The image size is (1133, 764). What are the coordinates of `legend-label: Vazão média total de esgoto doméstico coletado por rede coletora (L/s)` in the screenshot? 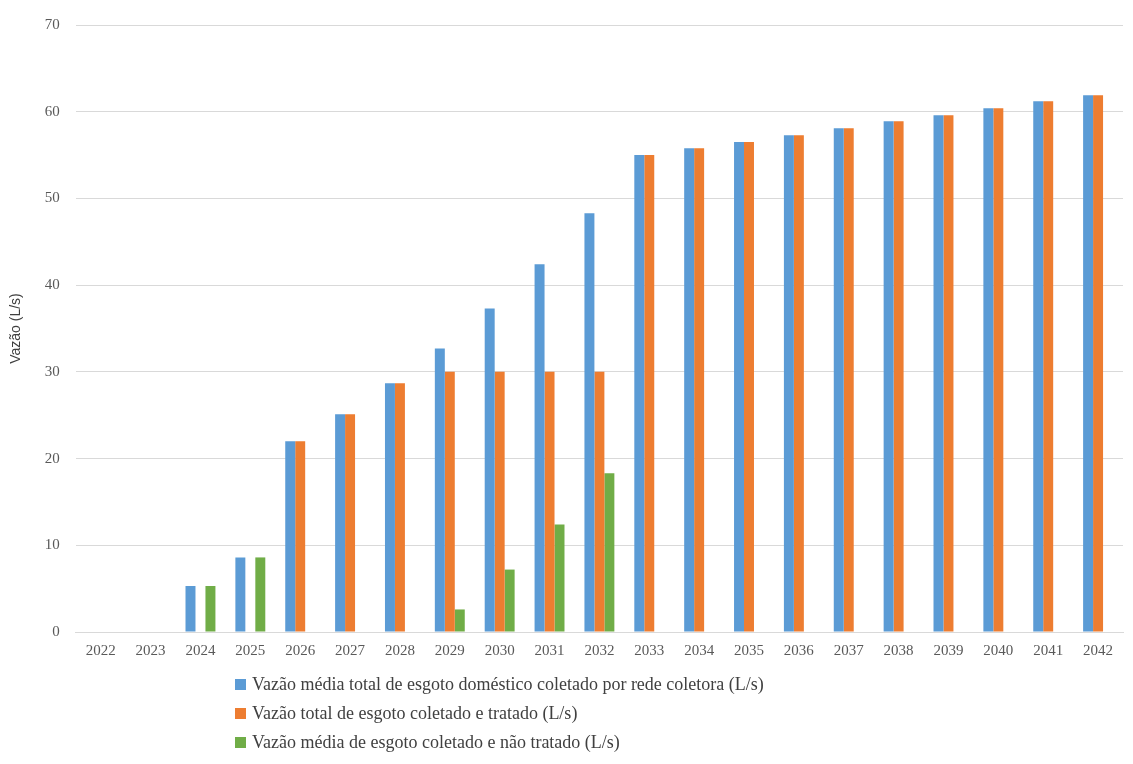 It's located at (508, 684).